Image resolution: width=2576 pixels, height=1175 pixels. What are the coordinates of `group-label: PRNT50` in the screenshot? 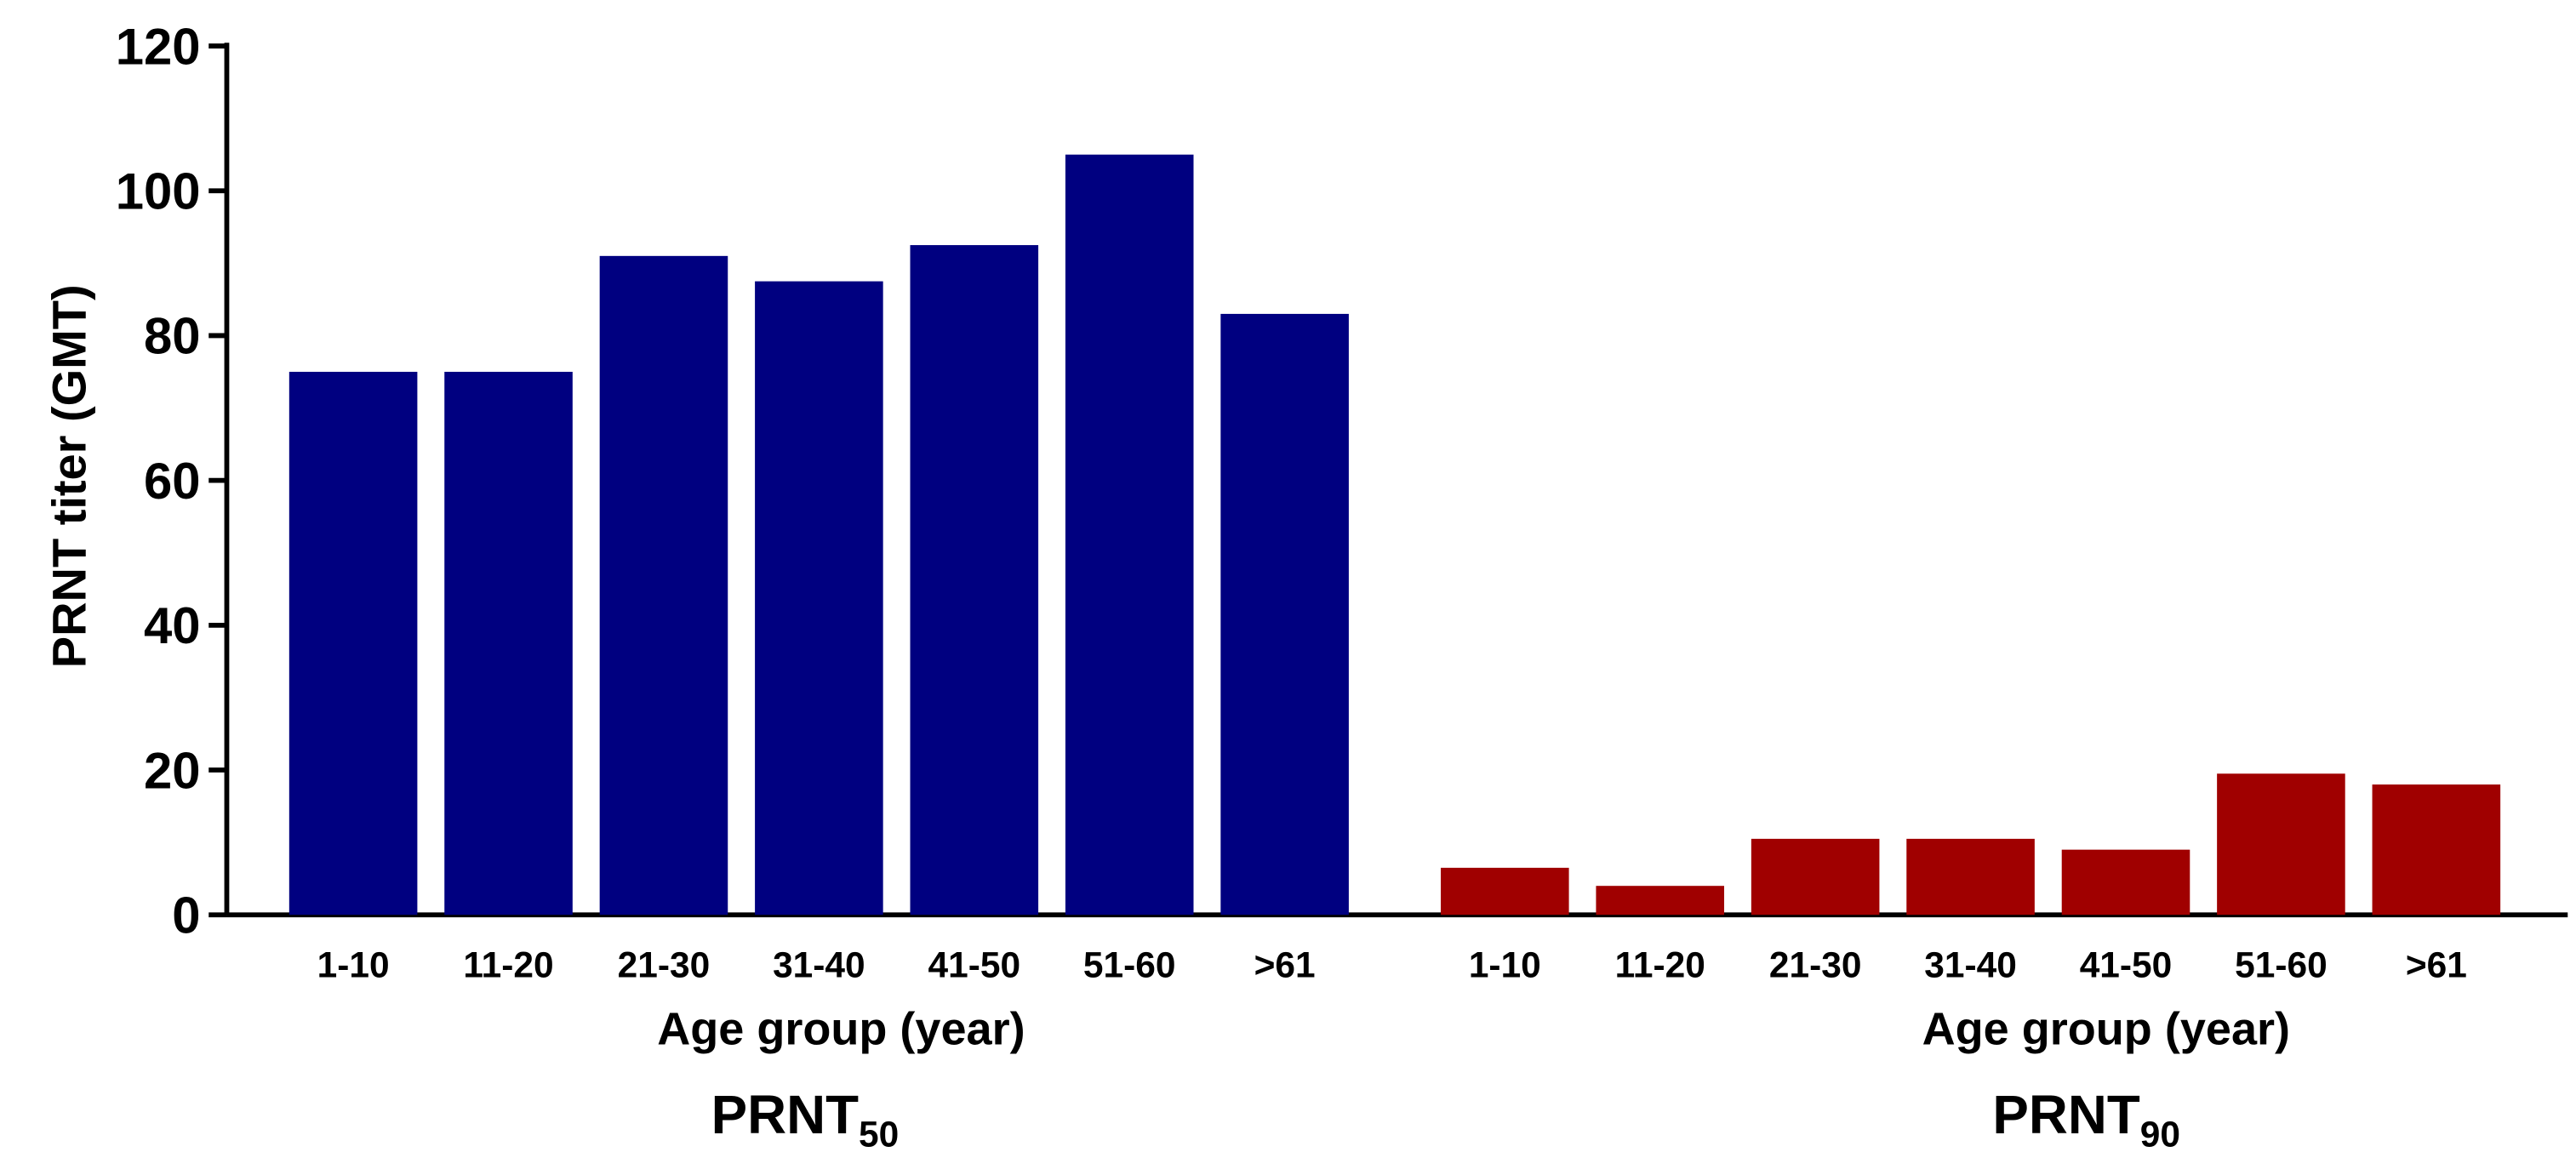 It's located at (805, 1120).